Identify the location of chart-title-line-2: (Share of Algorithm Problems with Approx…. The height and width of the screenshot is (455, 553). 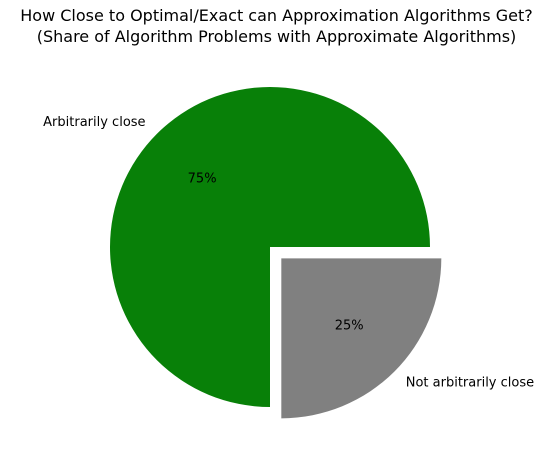
(276, 36).